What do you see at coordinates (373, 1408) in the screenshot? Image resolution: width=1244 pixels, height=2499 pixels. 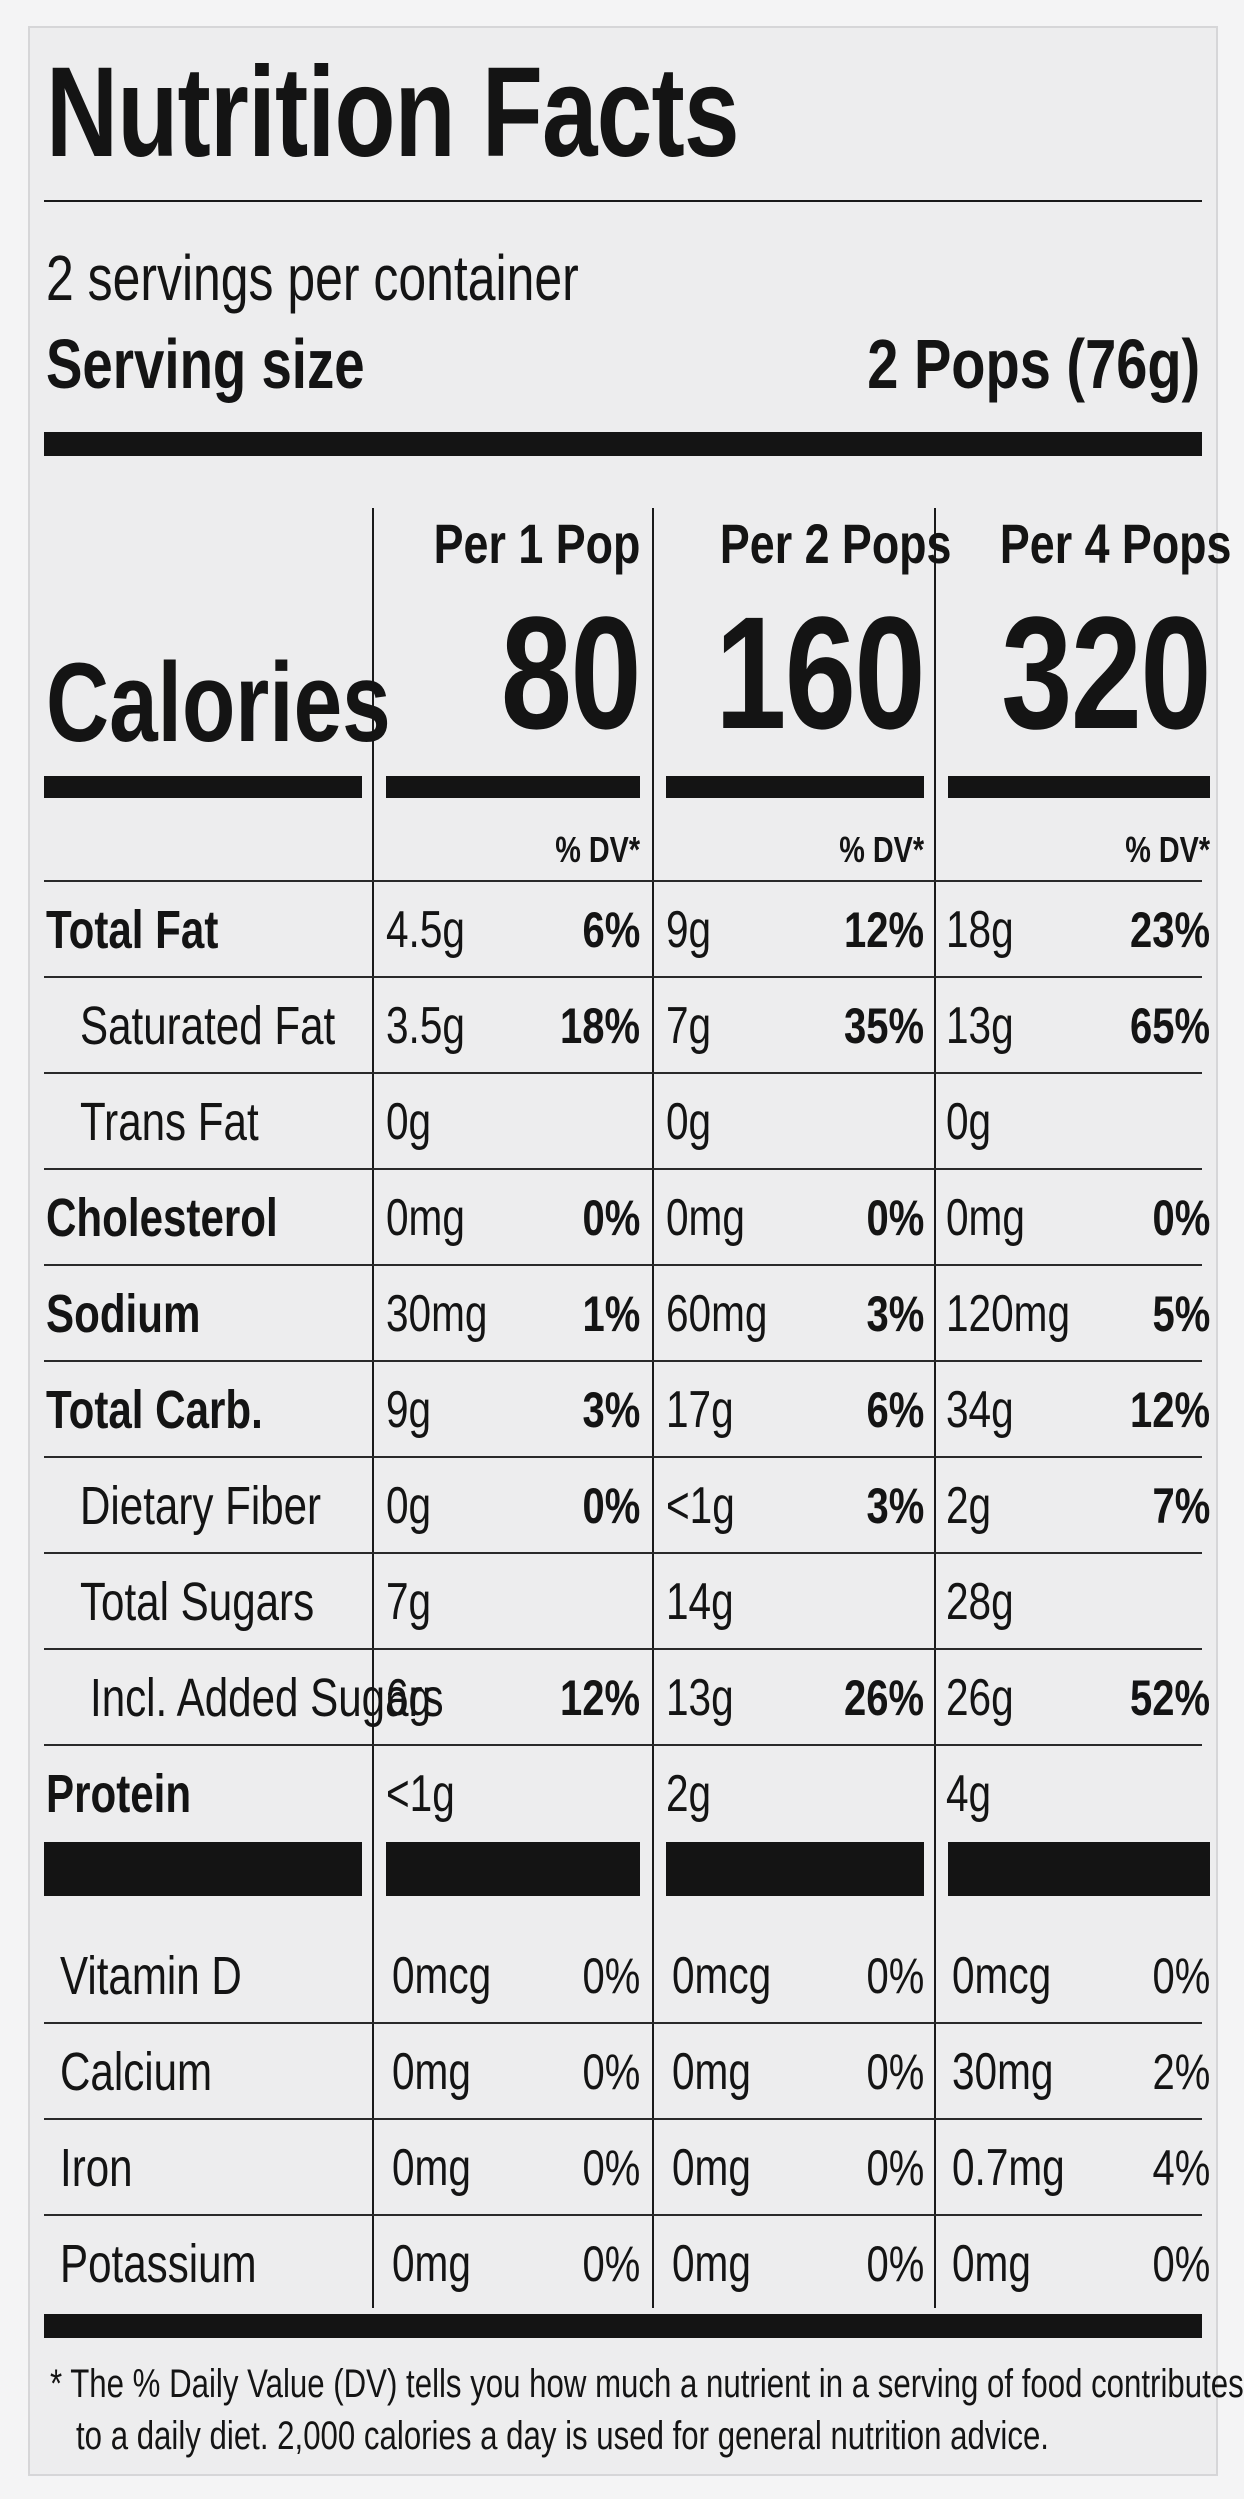 I see `column-separator` at bounding box center [373, 1408].